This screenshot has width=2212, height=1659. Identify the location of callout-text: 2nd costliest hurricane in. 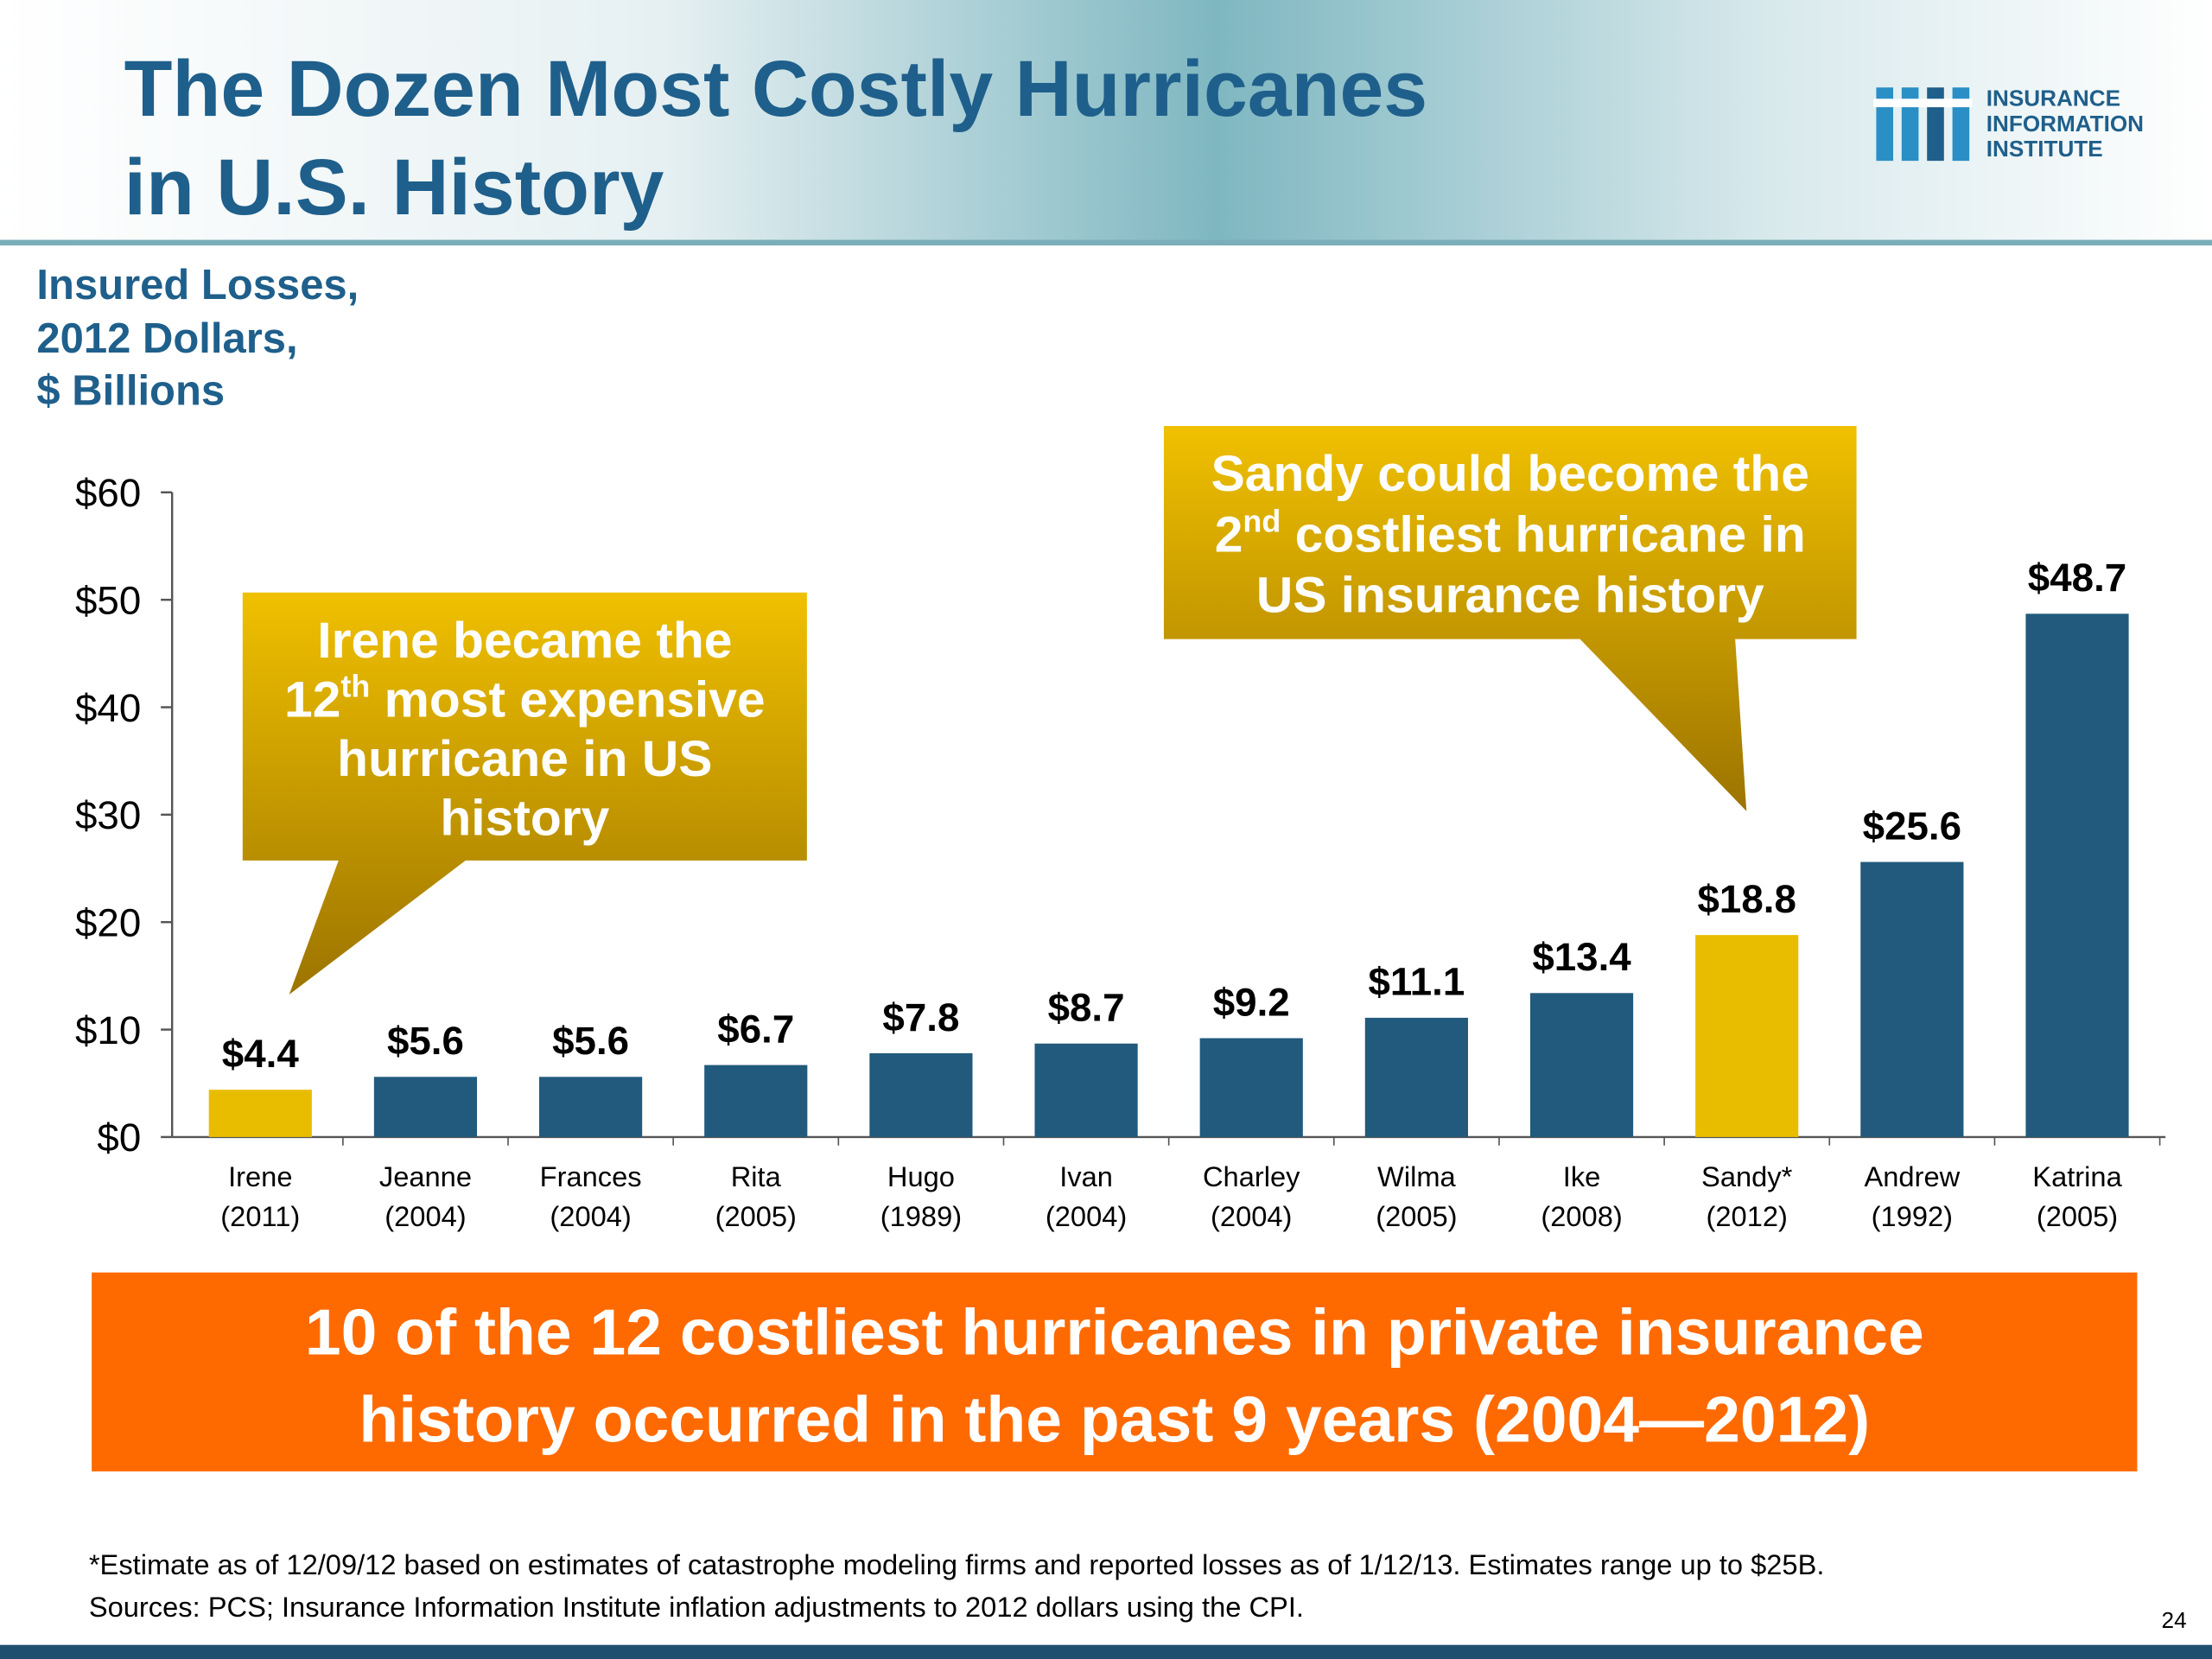
(1510, 533).